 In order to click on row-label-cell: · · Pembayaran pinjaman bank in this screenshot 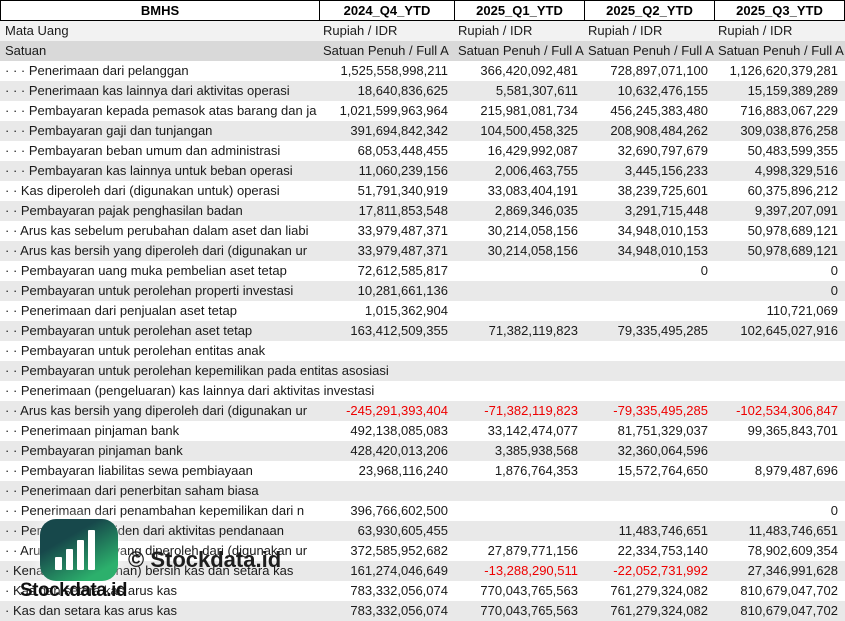, I will do `click(94, 450)`.